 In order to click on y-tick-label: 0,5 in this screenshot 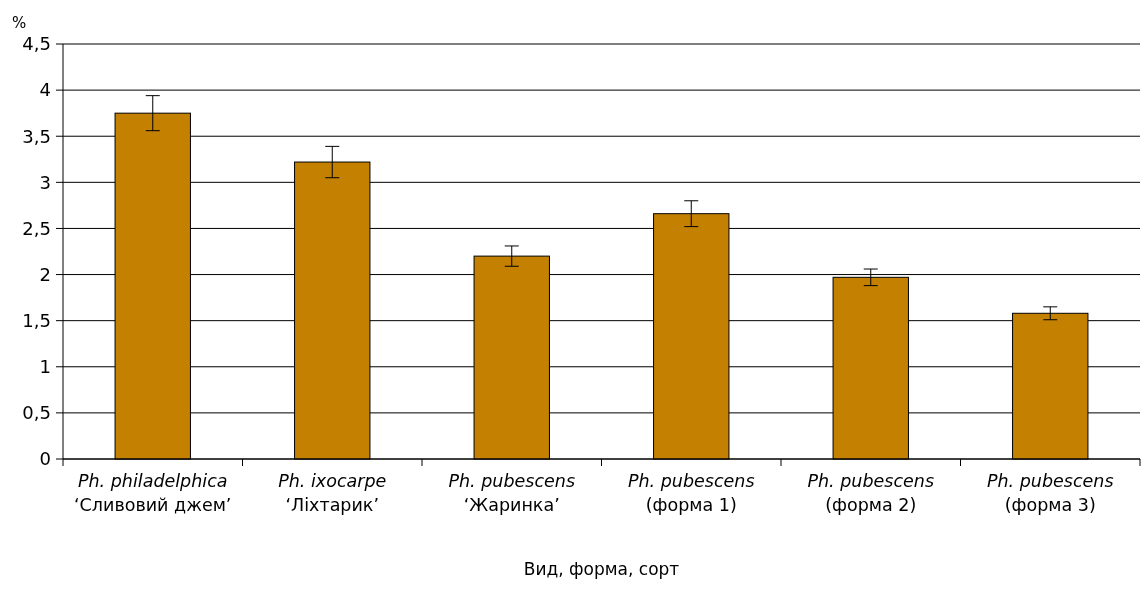, I will do `click(36, 413)`.